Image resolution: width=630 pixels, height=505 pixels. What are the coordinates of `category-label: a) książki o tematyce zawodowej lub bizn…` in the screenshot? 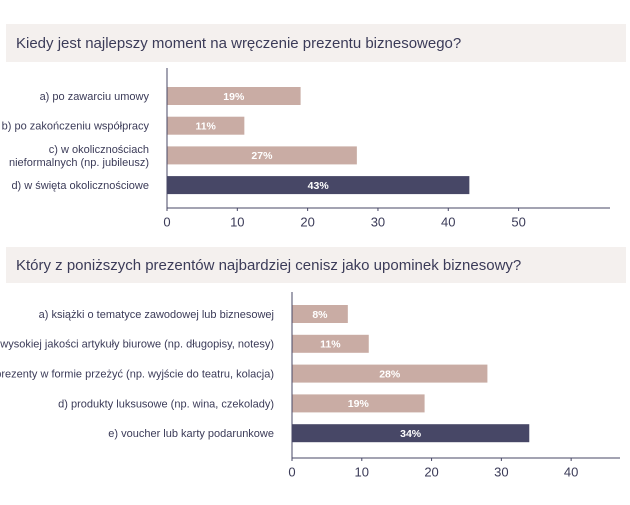 It's located at (156, 315).